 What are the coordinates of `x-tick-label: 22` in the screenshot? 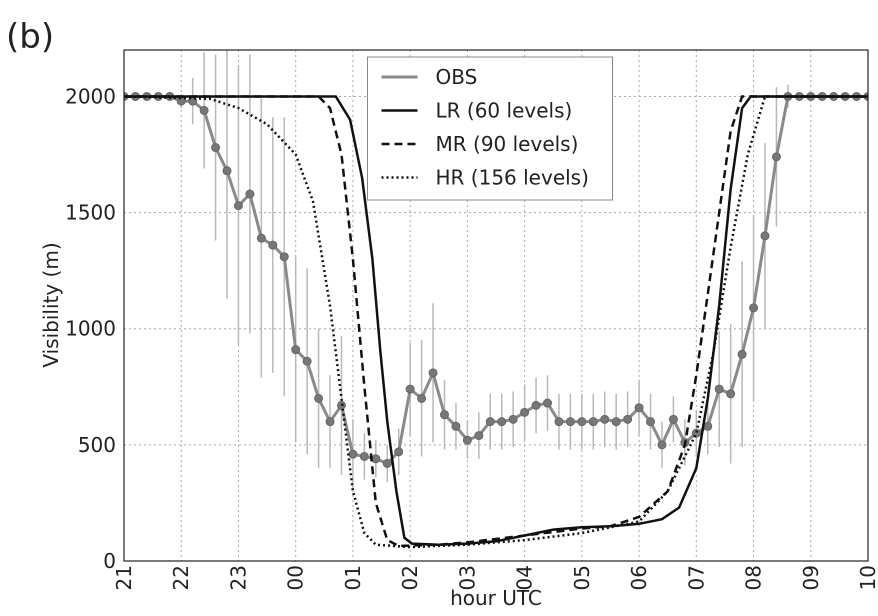 It's located at (181, 577).